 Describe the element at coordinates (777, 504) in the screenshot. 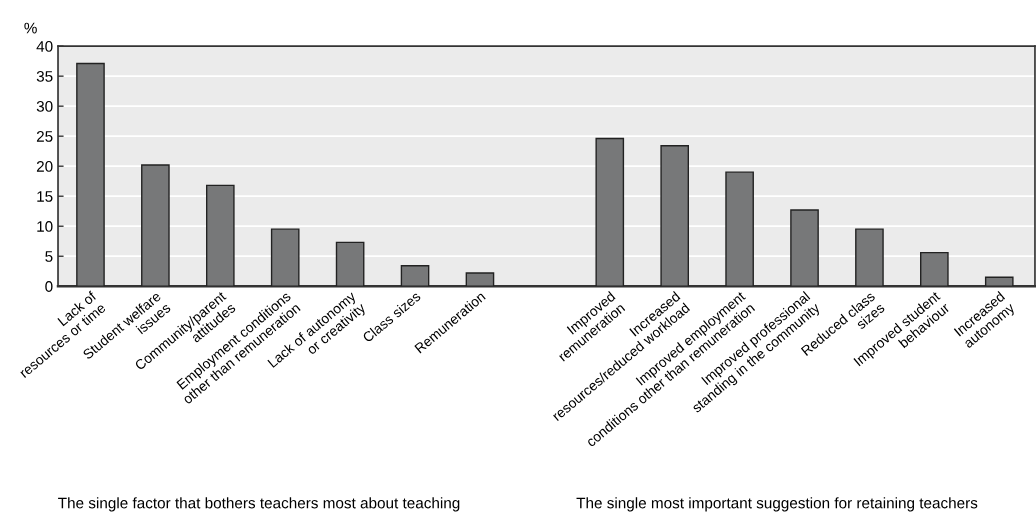

I see `text: The single most important suggestion for retaining teachers` at that location.